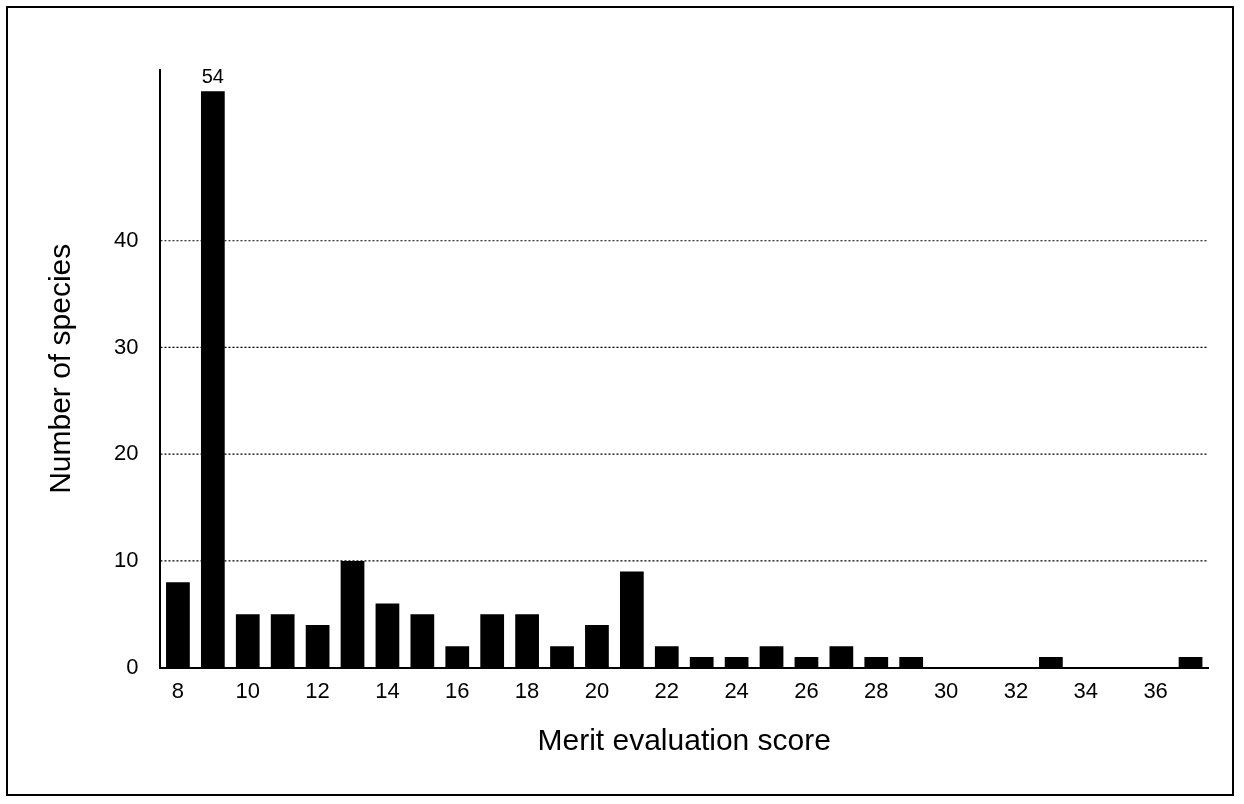 The height and width of the screenshot is (804, 1244). Describe the element at coordinates (132, 666) in the screenshot. I see `y-tick-label: 0` at that location.